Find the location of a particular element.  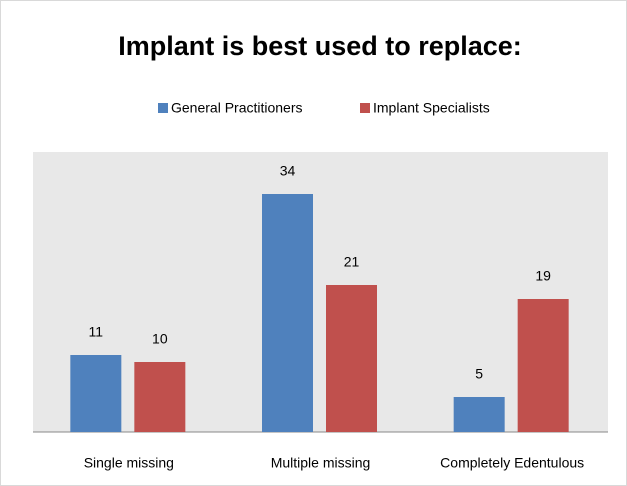

data-label: 19 is located at coordinates (543, 276).